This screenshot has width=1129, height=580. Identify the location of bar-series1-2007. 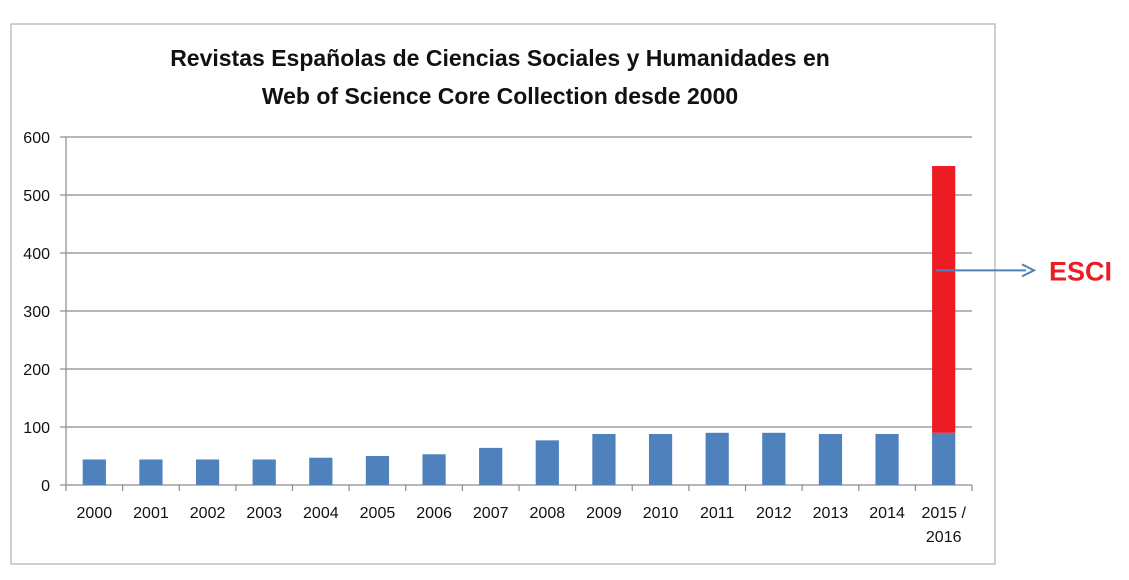
(491, 466).